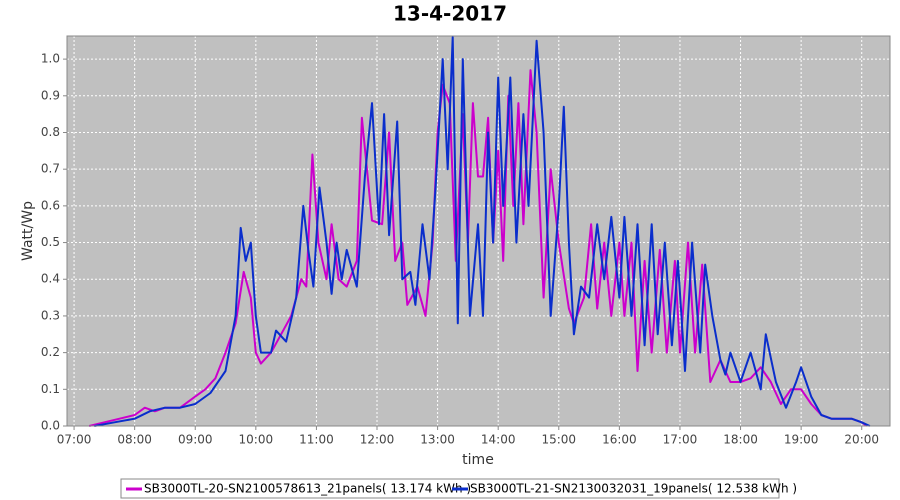 The height and width of the screenshot is (500, 900). Describe the element at coordinates (50, 59) in the screenshot. I see `y-tick-label: 1.0` at that location.